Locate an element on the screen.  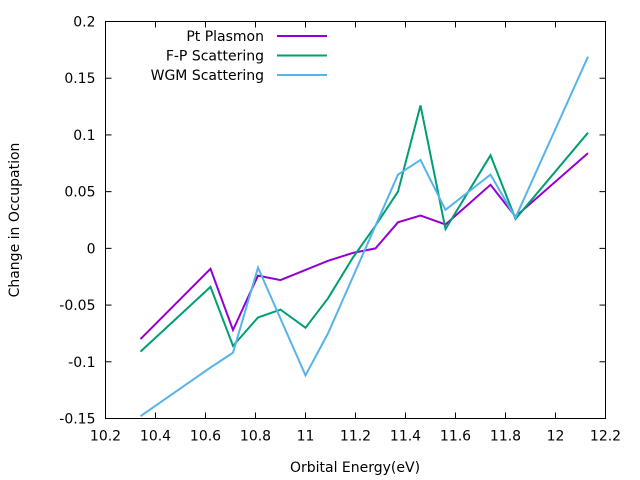
x-tick-label: 11.8 is located at coordinates (505, 437).